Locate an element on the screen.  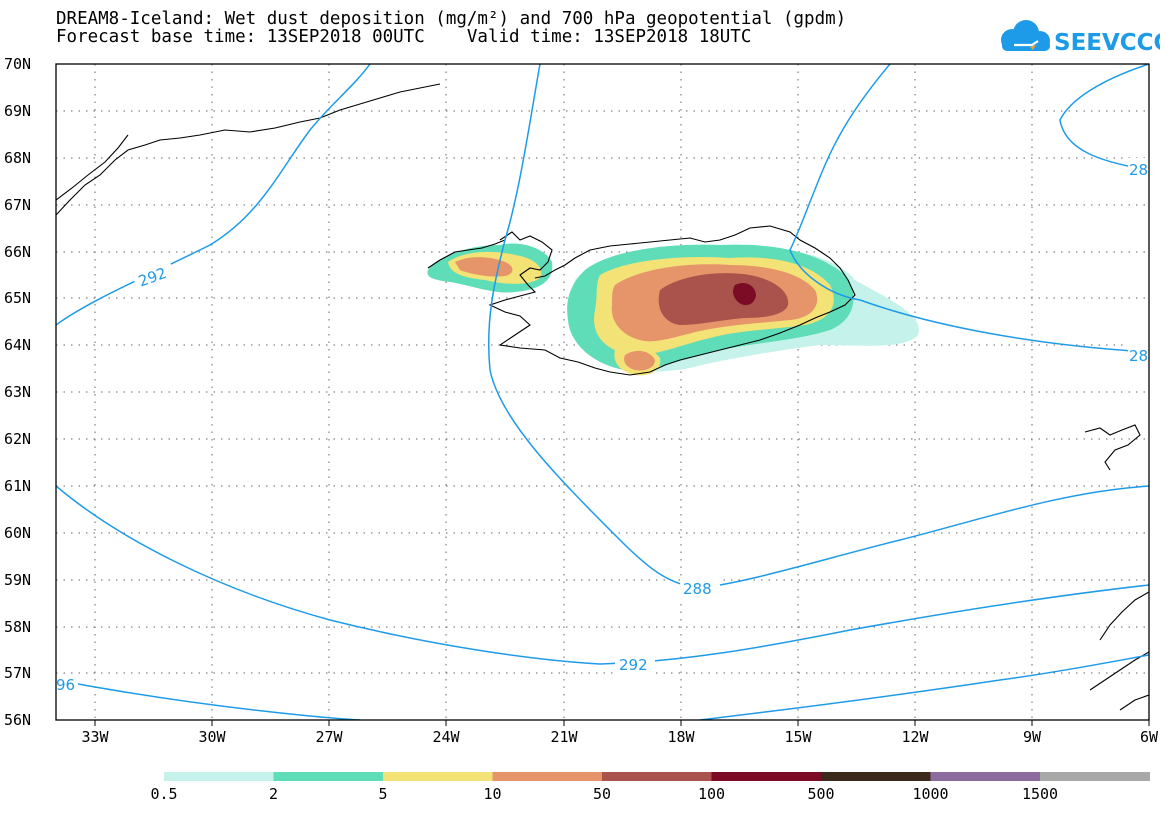
cloud-icon is located at coordinates (1025, 35).